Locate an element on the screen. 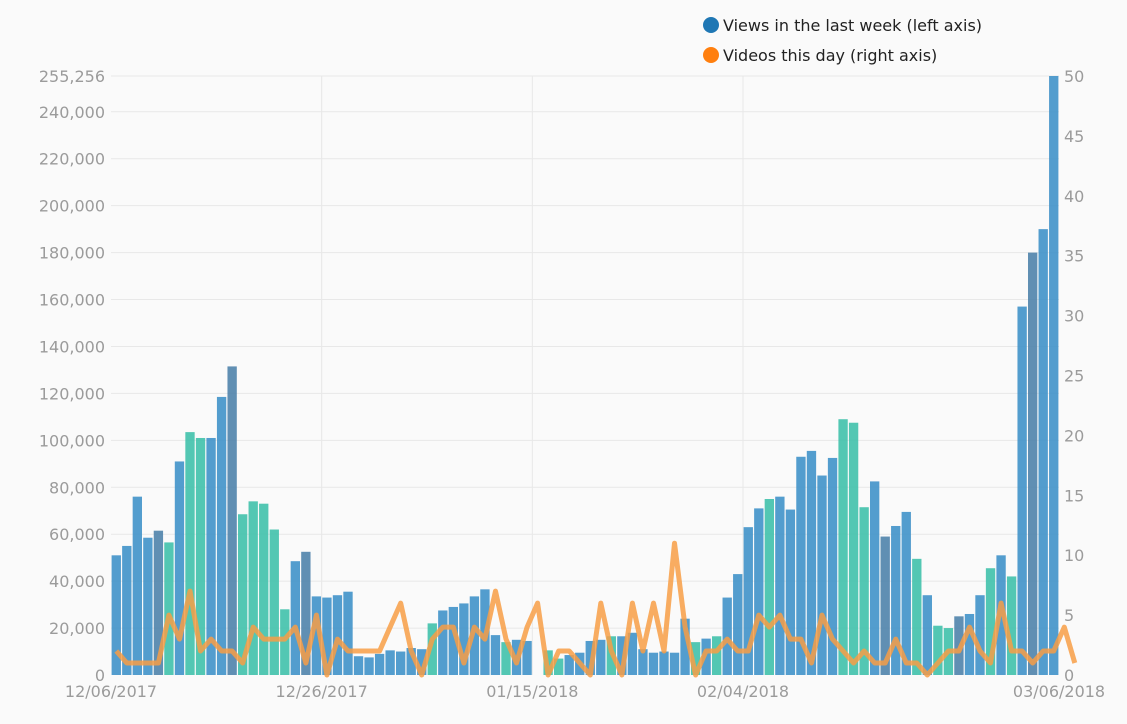 Image resolution: width=1127 pixels, height=724 pixels. left-tick-label: 240,000 is located at coordinates (72, 112).